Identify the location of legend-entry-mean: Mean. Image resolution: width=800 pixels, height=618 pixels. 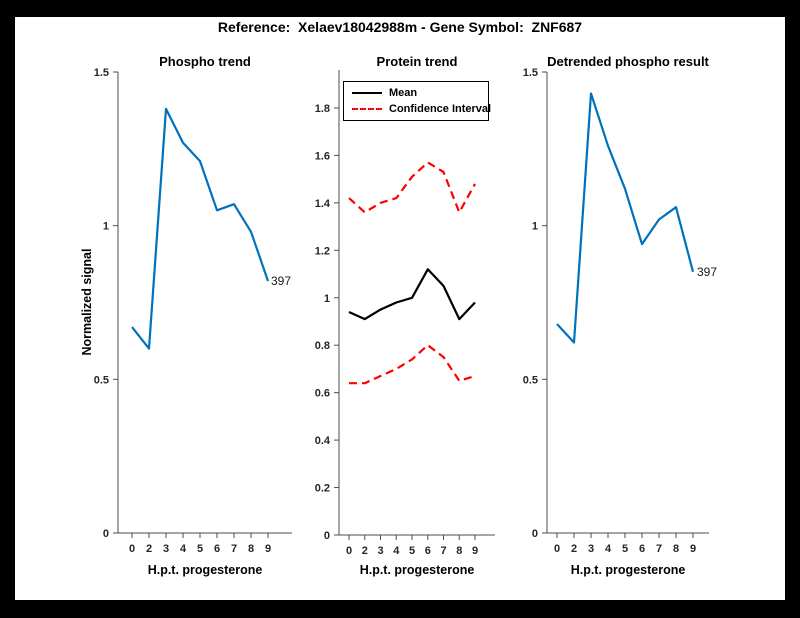
(416, 93).